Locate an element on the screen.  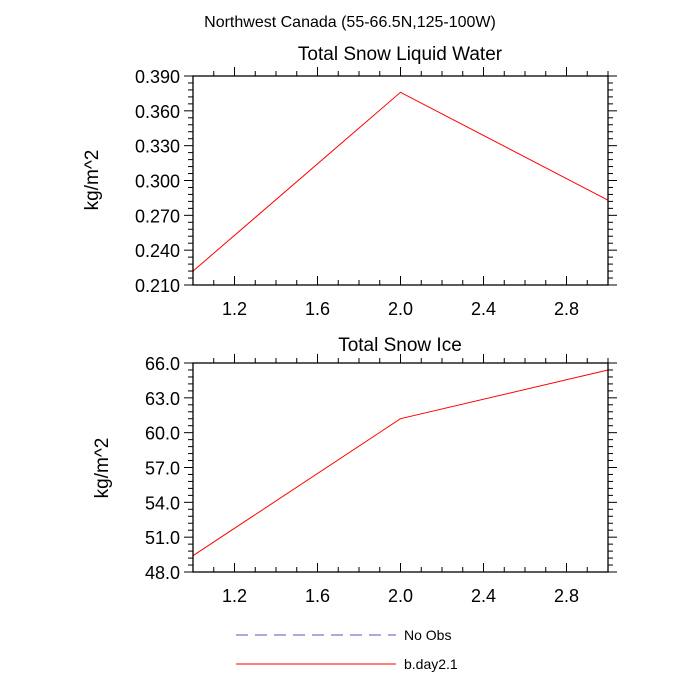
y-tick-label: 48.0 is located at coordinates (162, 573).